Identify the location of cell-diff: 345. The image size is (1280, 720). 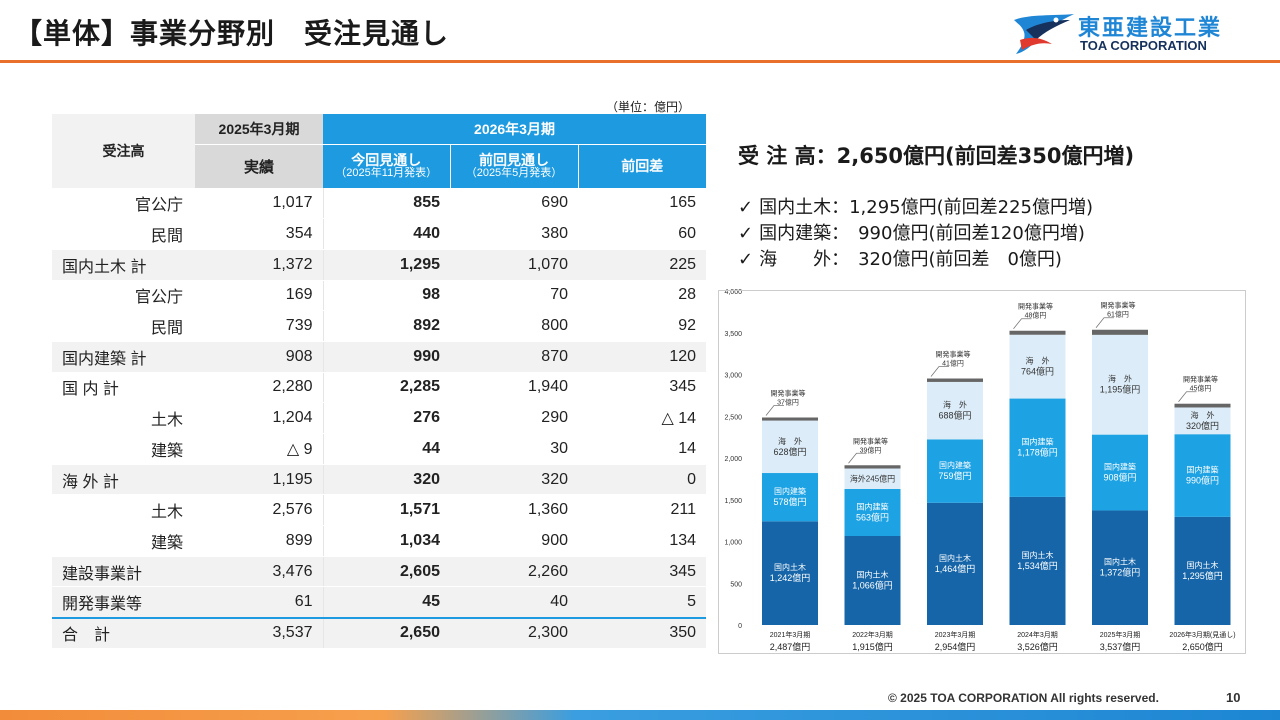
(642, 388).